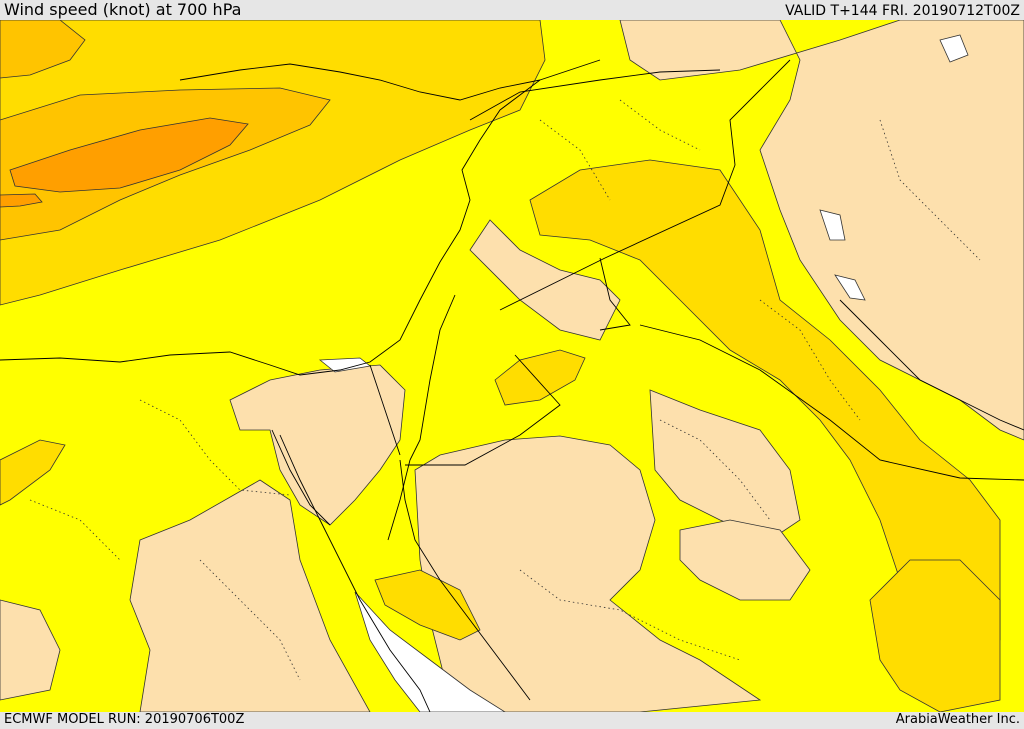 This screenshot has width=1024, height=729. Describe the element at coordinates (850, 287) in the screenshot. I see `calm-region-kuwait` at that location.